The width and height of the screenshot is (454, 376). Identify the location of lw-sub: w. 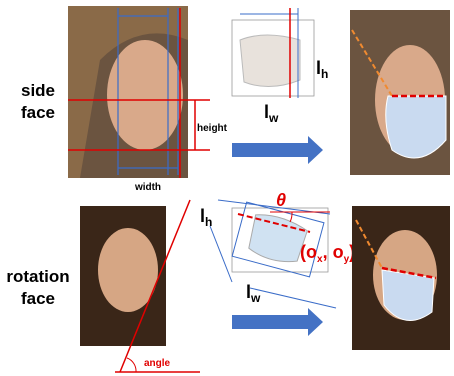
(273, 118).